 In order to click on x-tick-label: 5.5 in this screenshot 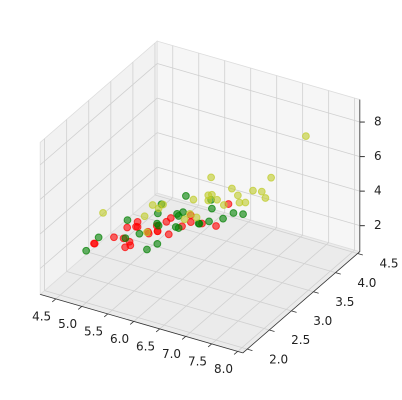, I will do `click(93, 332)`.